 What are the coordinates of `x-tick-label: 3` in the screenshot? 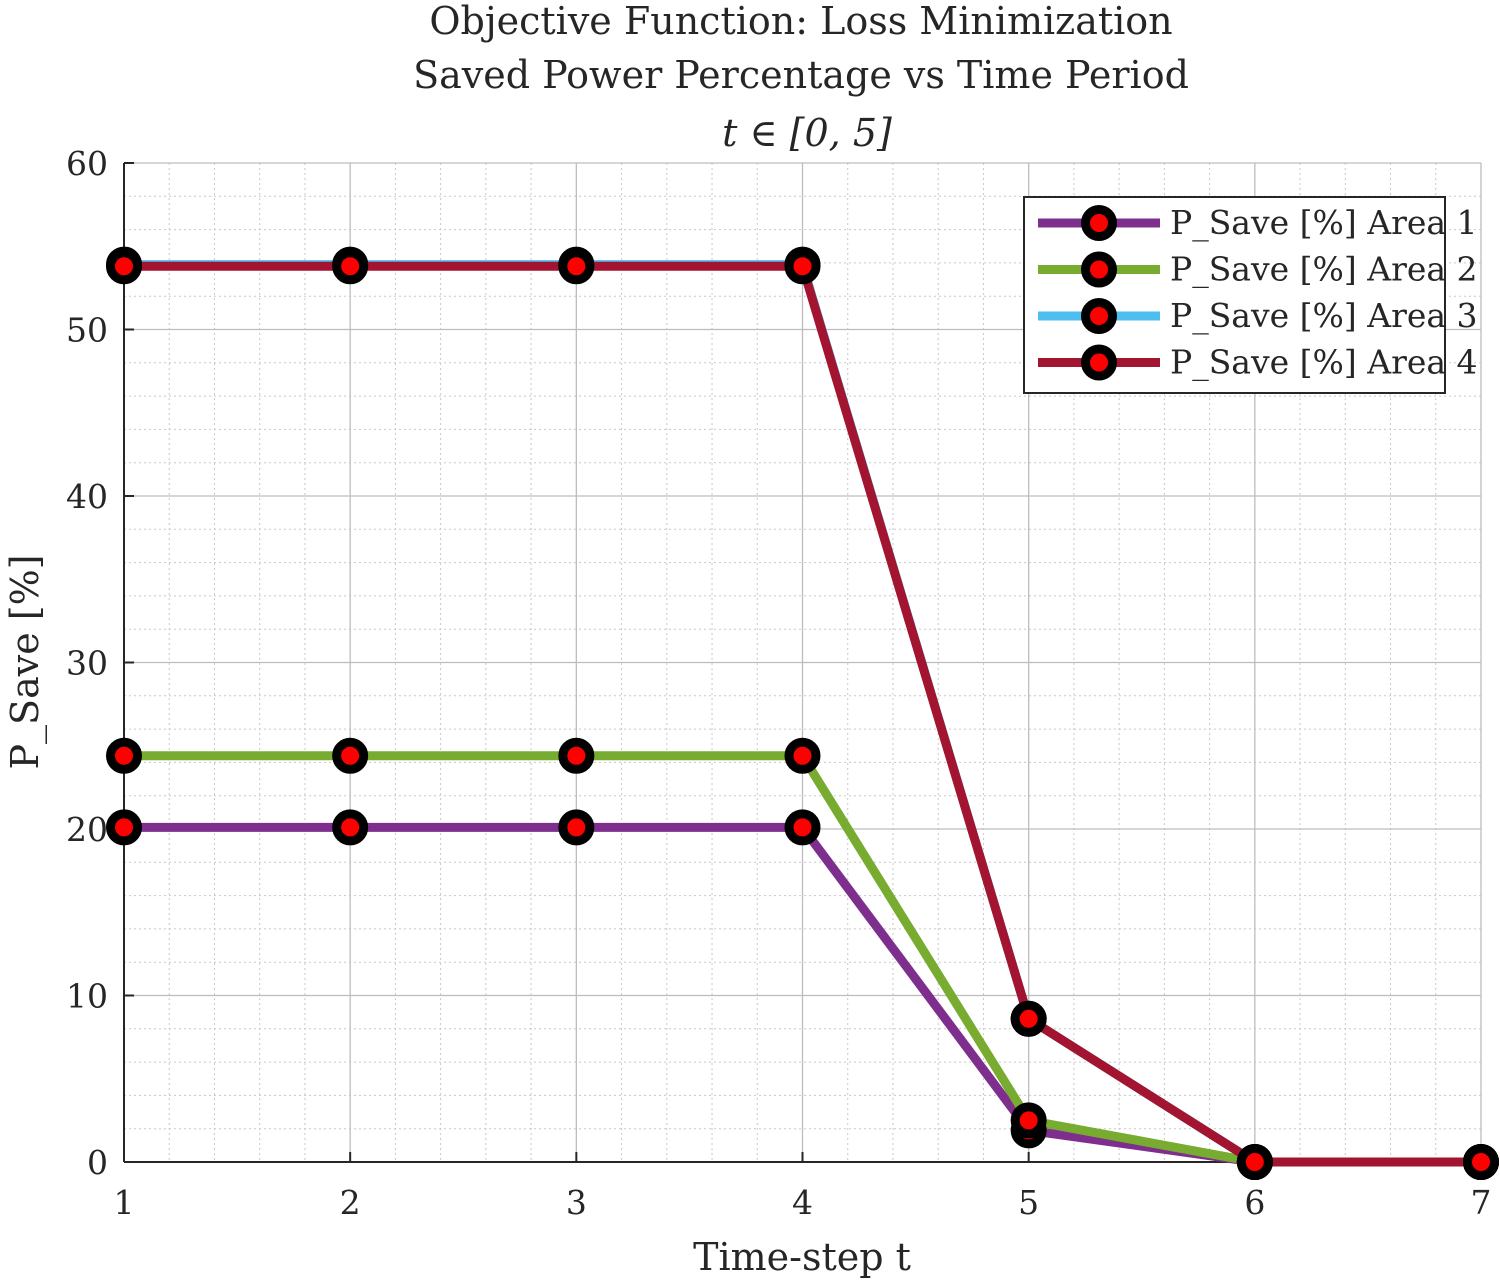 It's located at (576, 1202).